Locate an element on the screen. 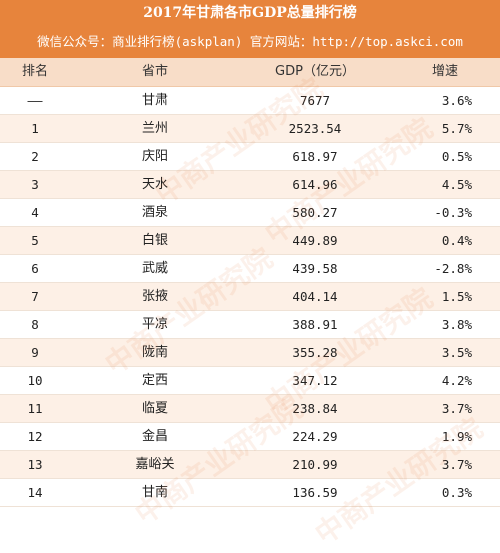 This screenshot has width=500, height=553. cell-gdp: 404.14 is located at coordinates (315, 296).